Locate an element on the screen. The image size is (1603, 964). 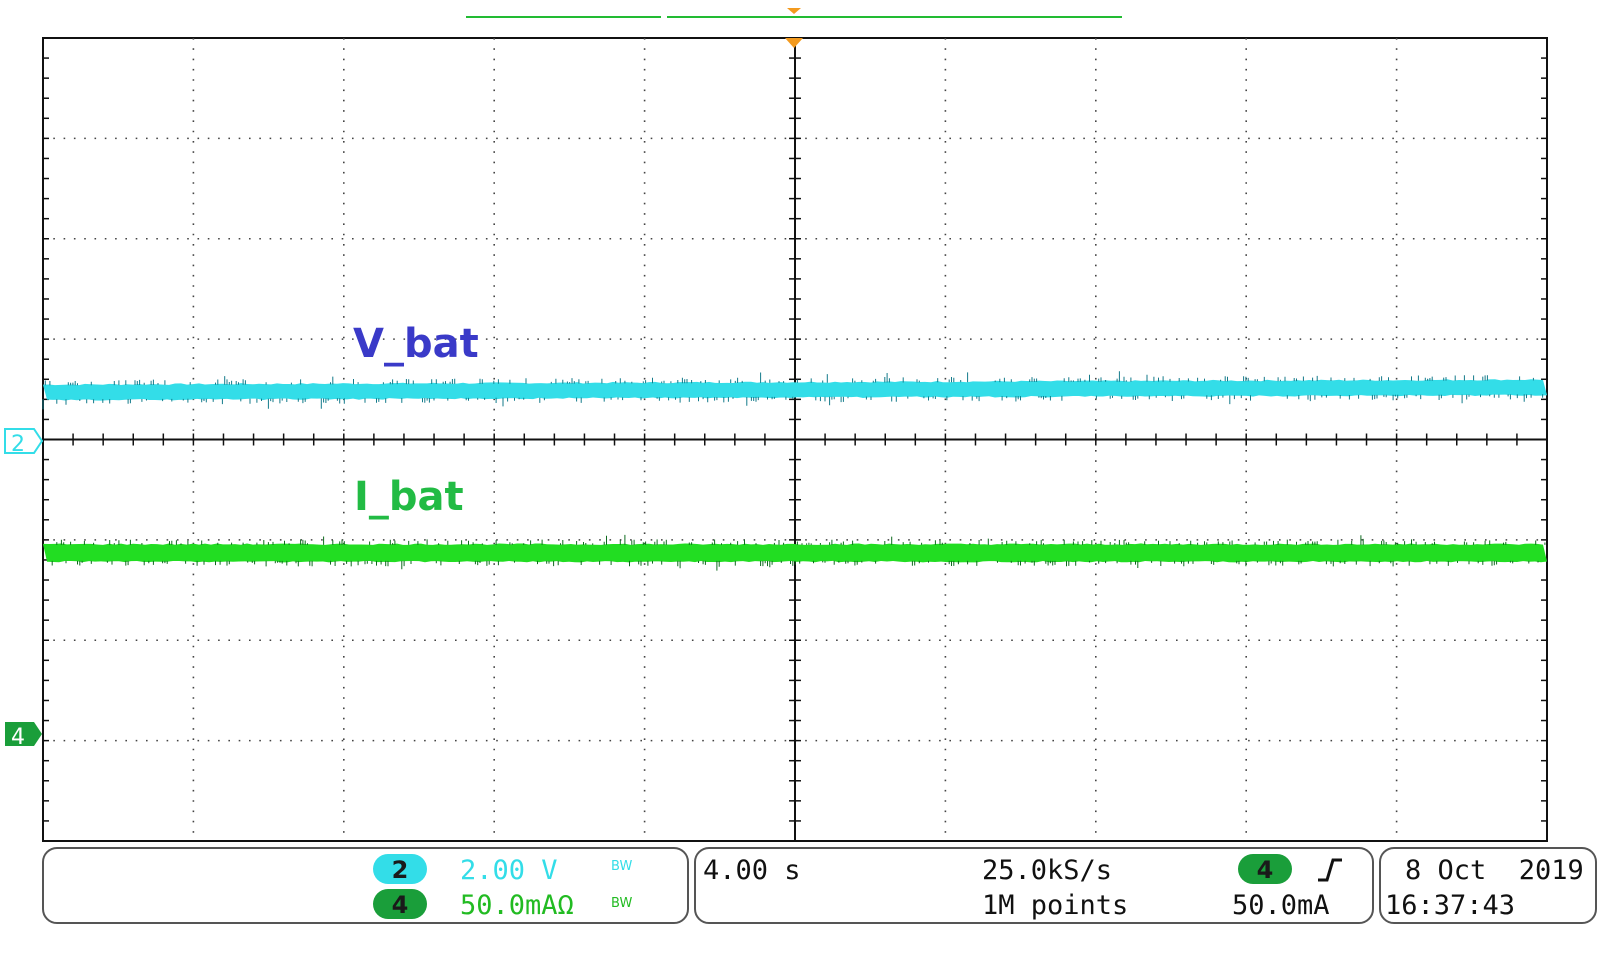
record-position-icon is located at coordinates (794, 11).